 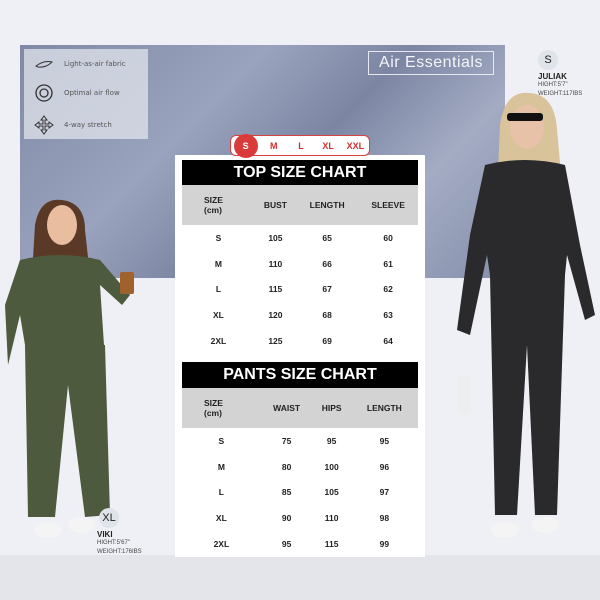 I want to click on column-header: BUST, so click(x=275, y=205).